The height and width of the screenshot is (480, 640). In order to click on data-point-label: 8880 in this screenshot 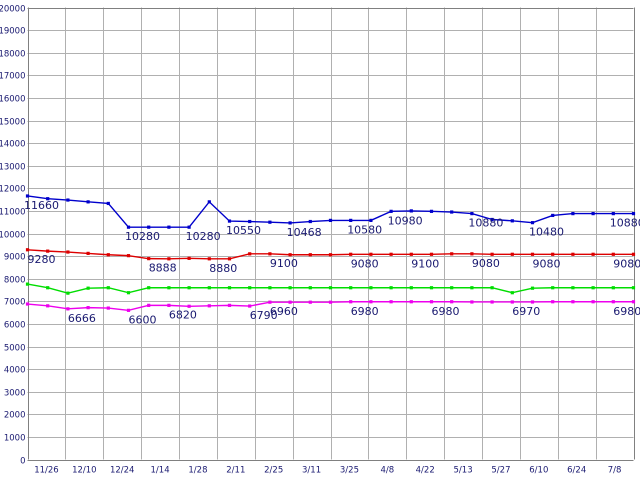, I will do `click(223, 268)`.